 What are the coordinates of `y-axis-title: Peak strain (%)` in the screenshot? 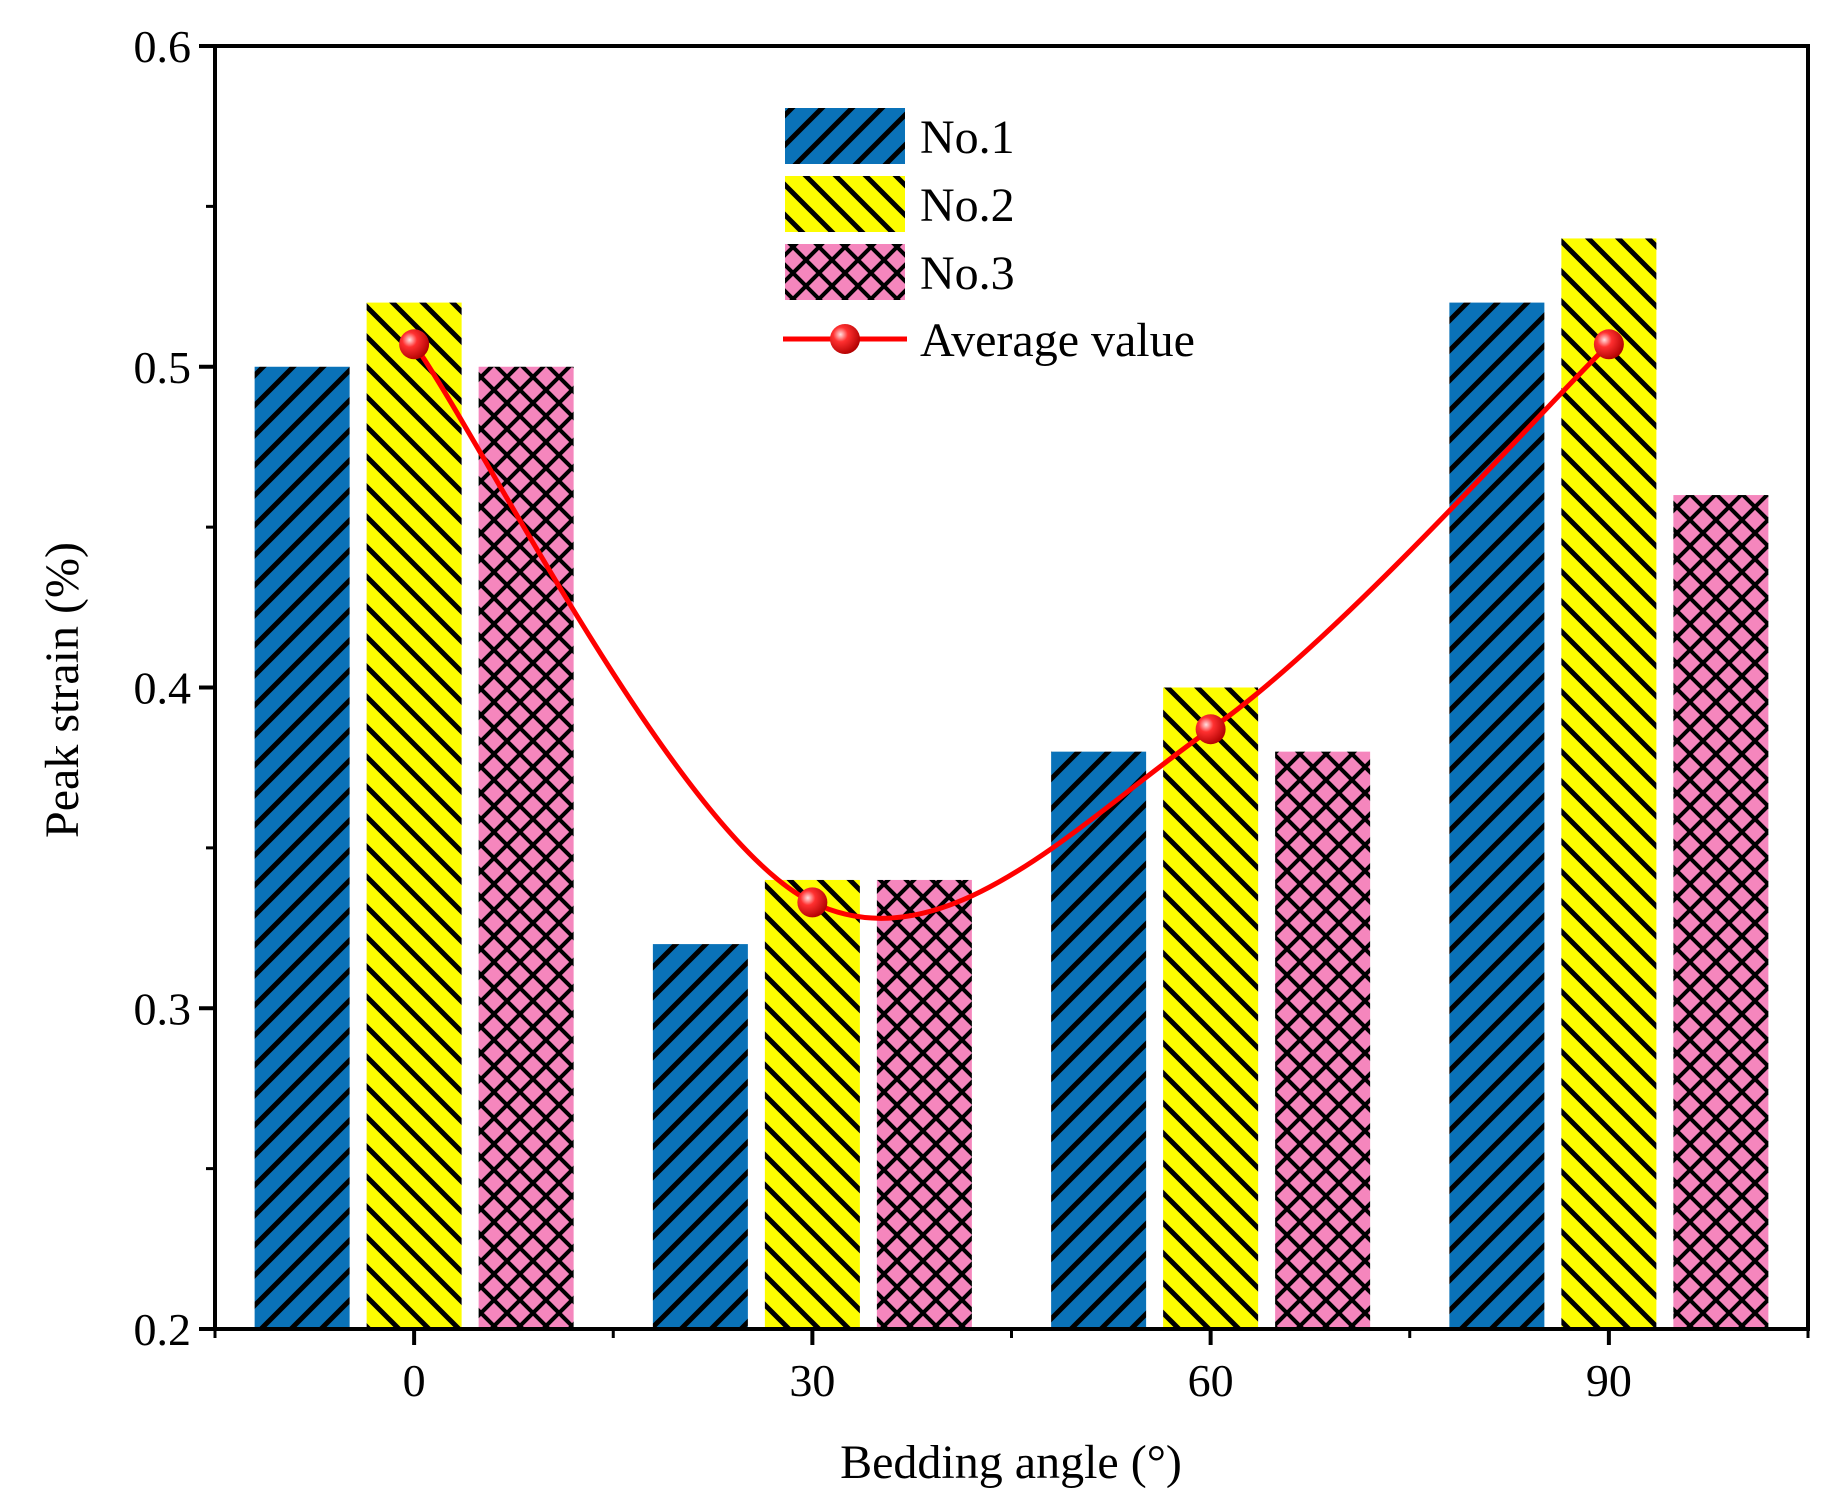 It's located at (62, 690).